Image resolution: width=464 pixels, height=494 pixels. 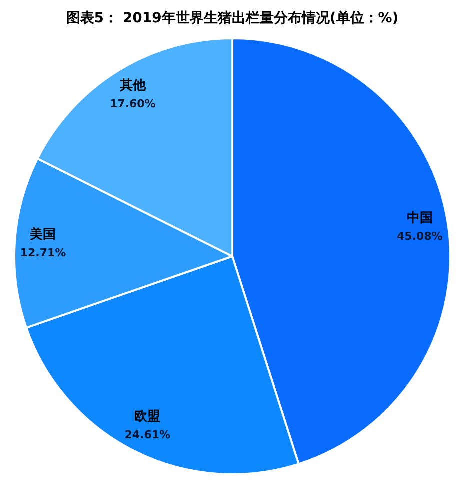 What do you see at coordinates (419, 218) in the screenshot?
I see `slice-label: 中国` at bounding box center [419, 218].